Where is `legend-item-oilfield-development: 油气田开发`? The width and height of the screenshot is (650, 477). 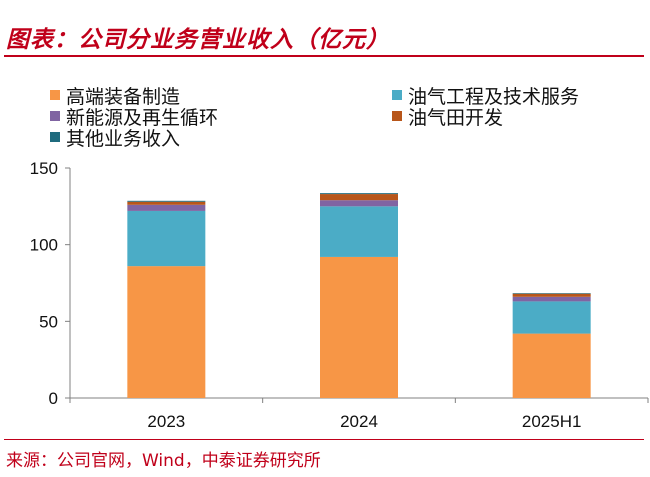
legend-item-oilfield-development: 油气田开发 is located at coordinates (448, 117).